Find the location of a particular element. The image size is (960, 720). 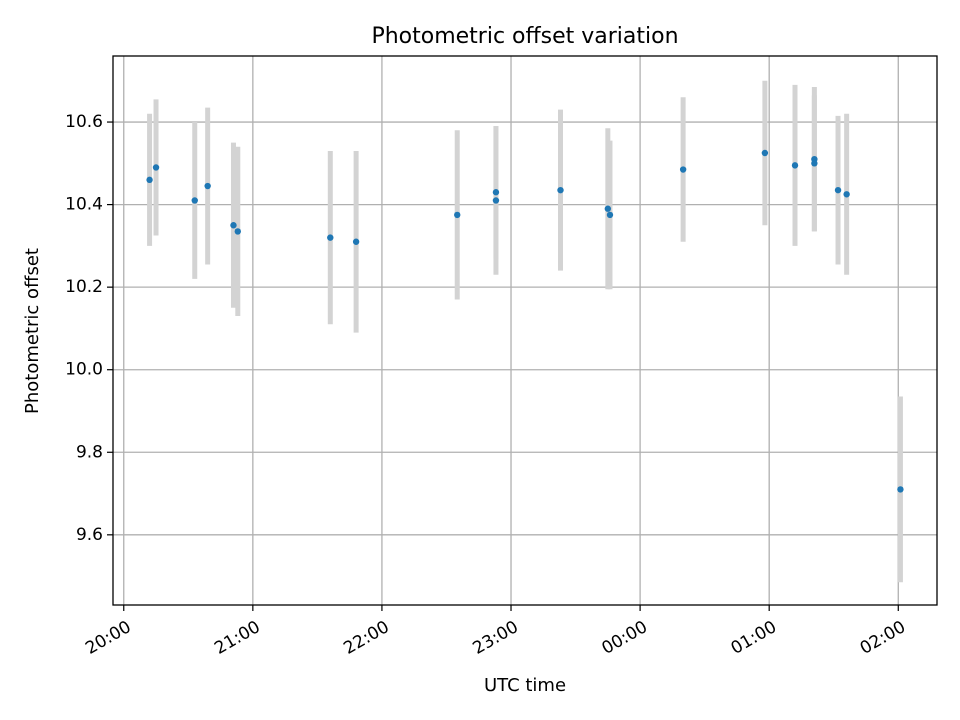

x-axis-label: UTC time is located at coordinates (525, 685).